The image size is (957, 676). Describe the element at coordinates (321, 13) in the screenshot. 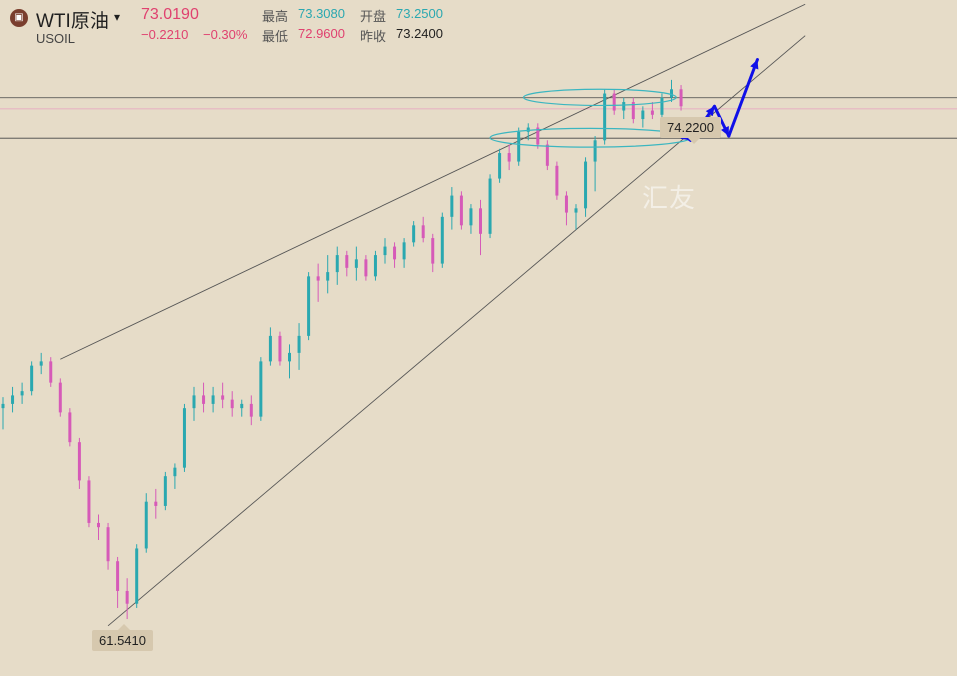

I see `high-value: 73.3080` at that location.